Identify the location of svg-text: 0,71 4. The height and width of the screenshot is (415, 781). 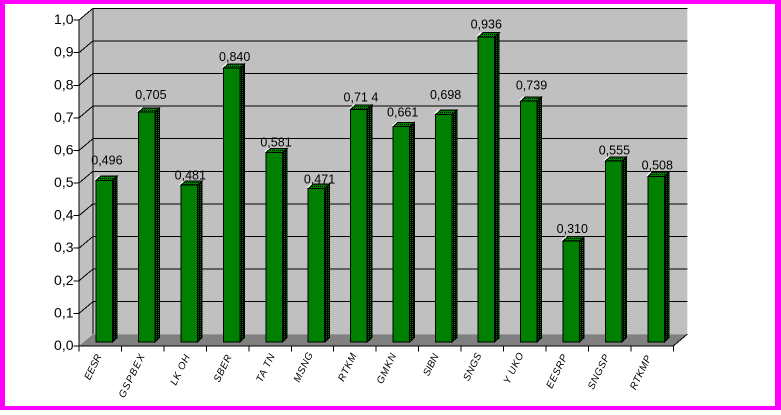
(361, 98).